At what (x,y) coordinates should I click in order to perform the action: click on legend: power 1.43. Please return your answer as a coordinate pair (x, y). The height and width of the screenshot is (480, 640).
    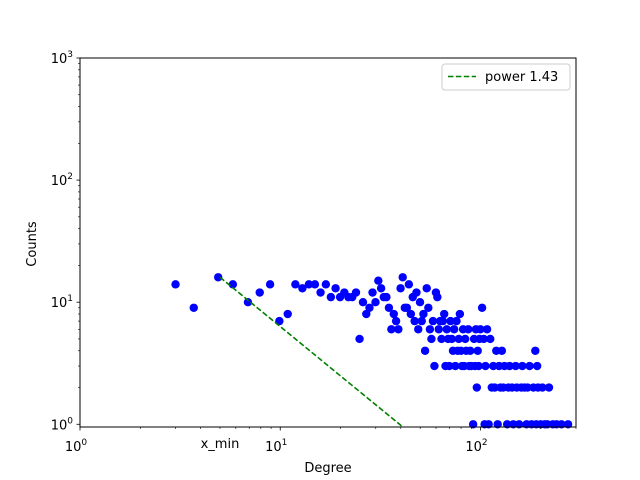
    Looking at the image, I should click on (506, 77).